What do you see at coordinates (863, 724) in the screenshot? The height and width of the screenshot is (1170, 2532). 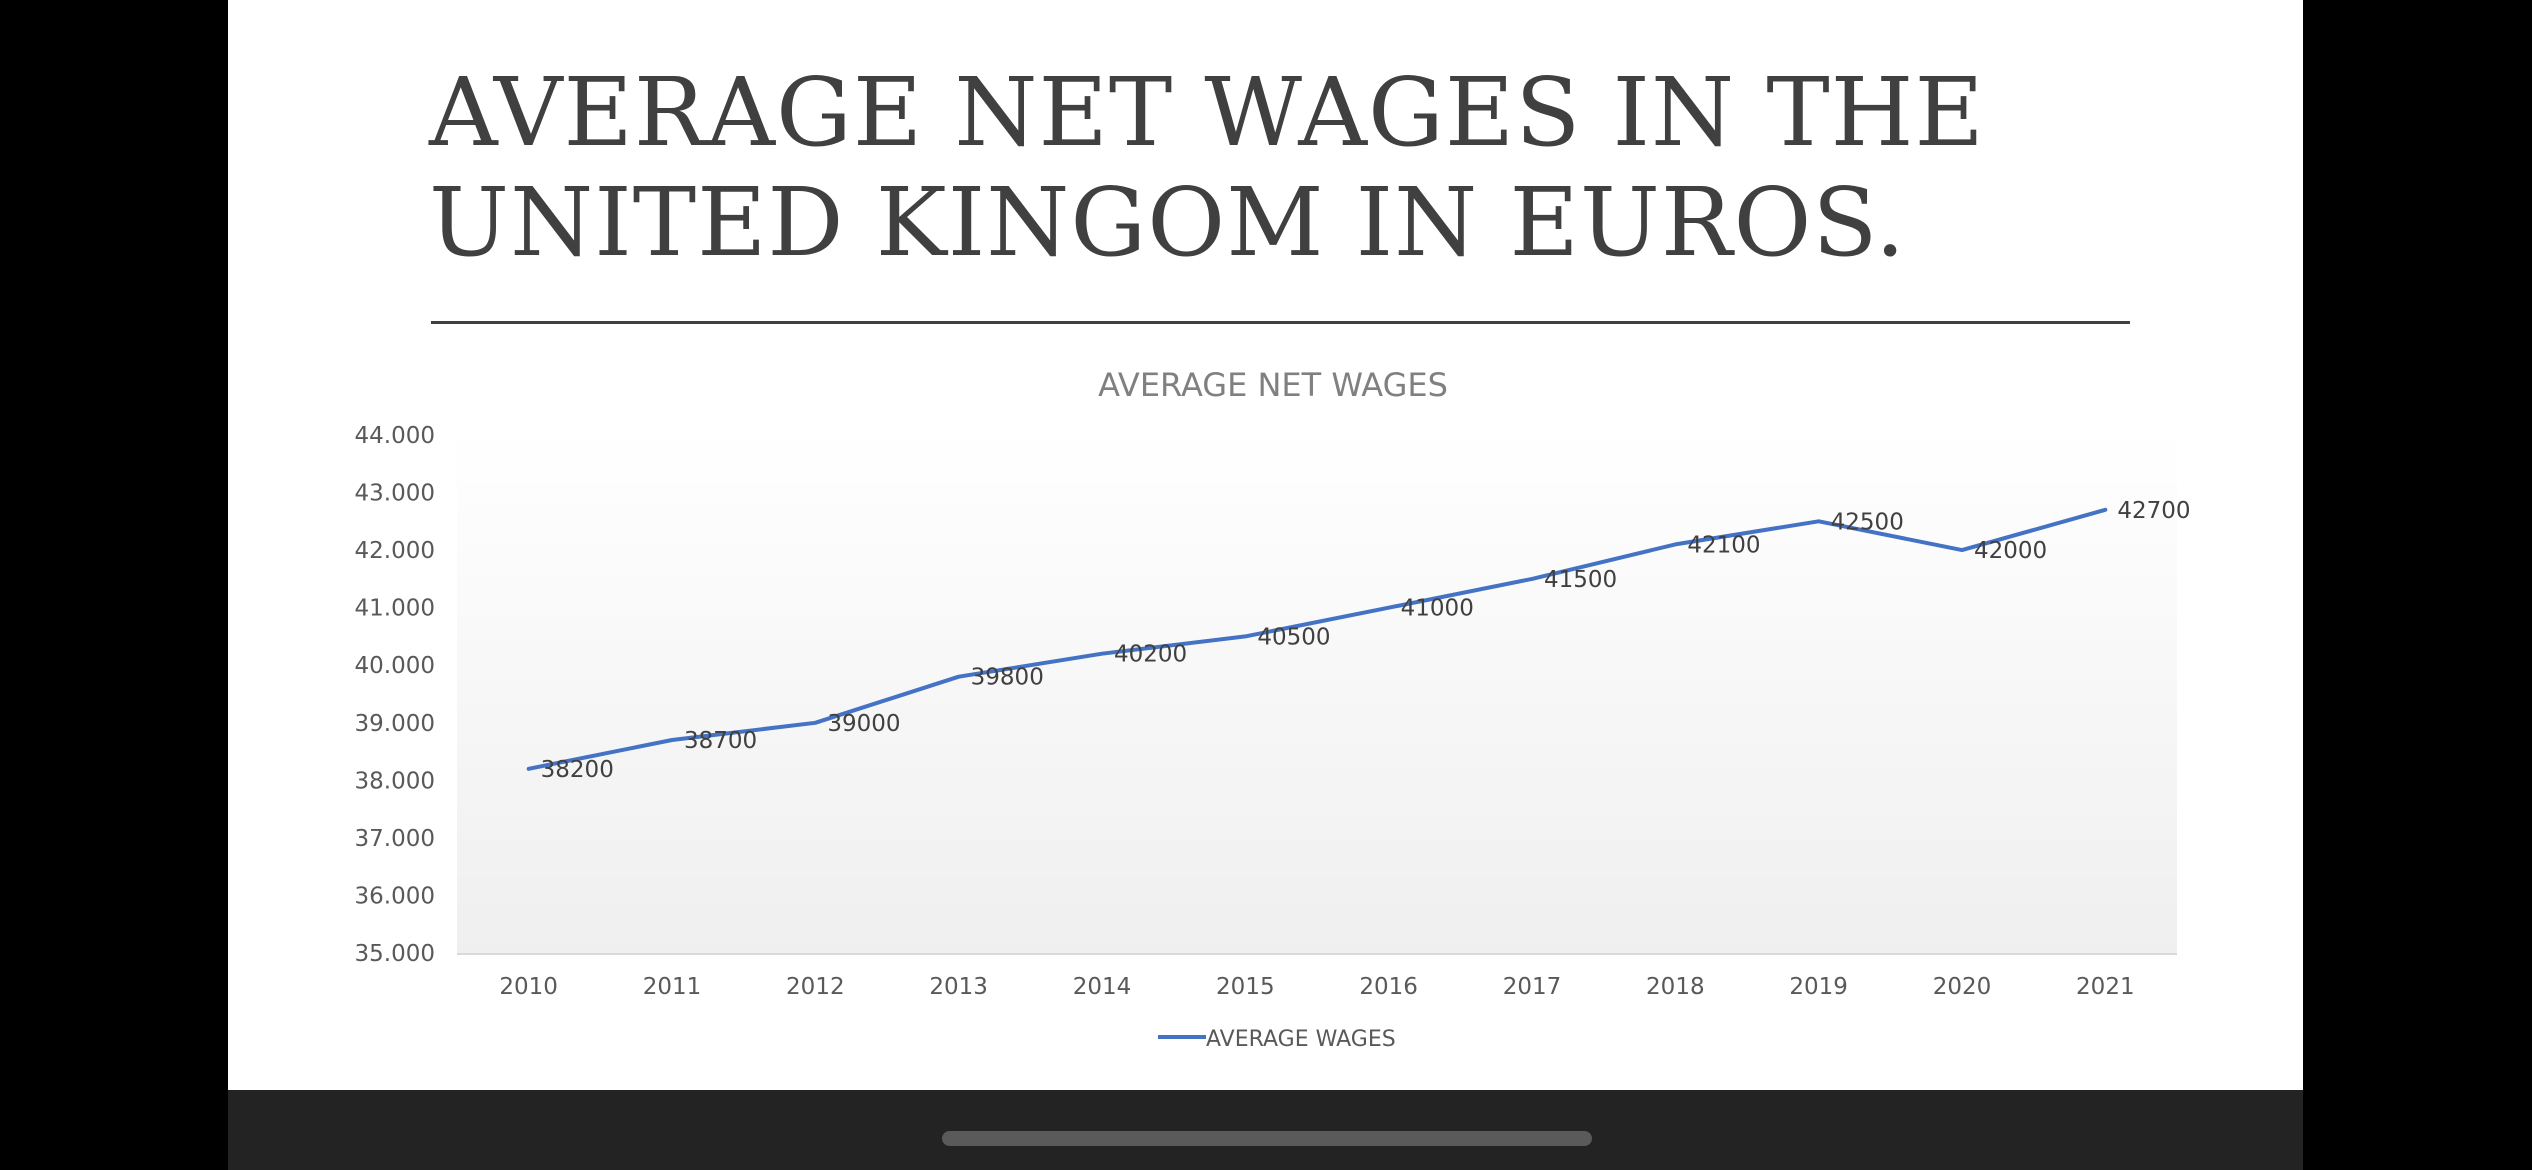 I see `data-label: 39000` at bounding box center [863, 724].